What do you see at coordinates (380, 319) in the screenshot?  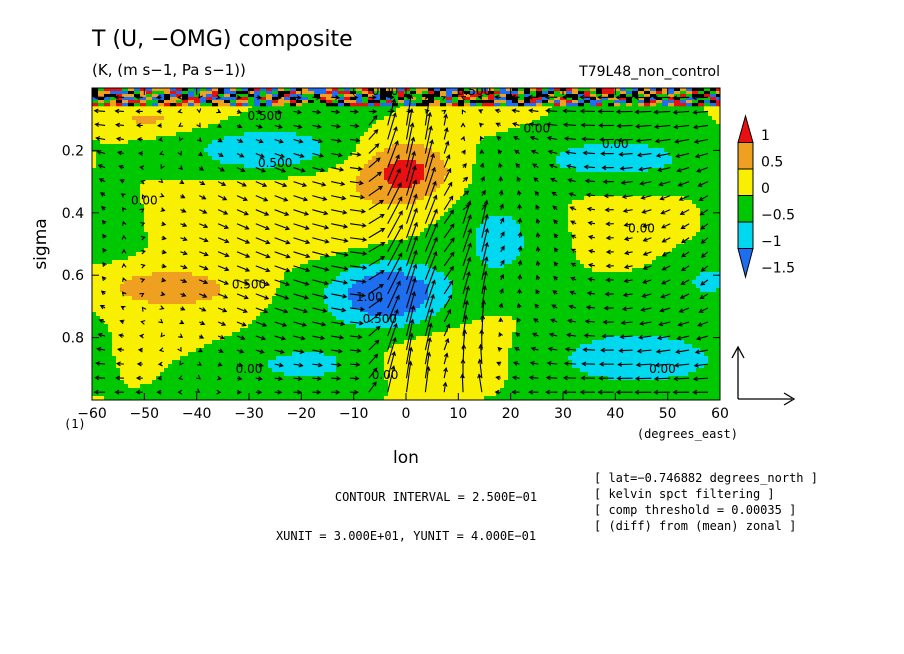 I see `contour-label-10: 0.500` at bounding box center [380, 319].